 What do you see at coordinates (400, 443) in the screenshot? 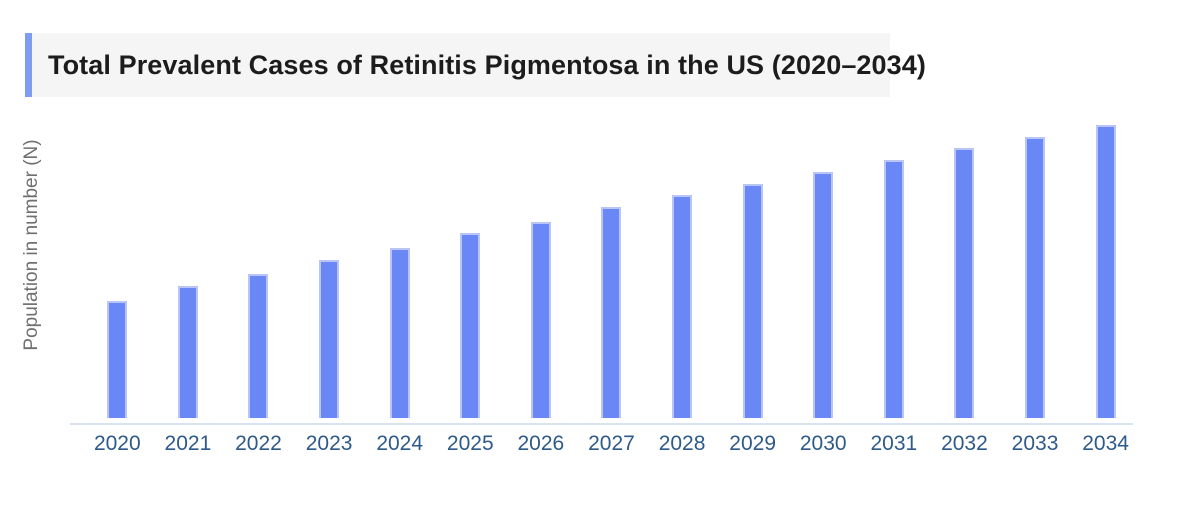
I see `x-tick-label-2024: 2024` at bounding box center [400, 443].